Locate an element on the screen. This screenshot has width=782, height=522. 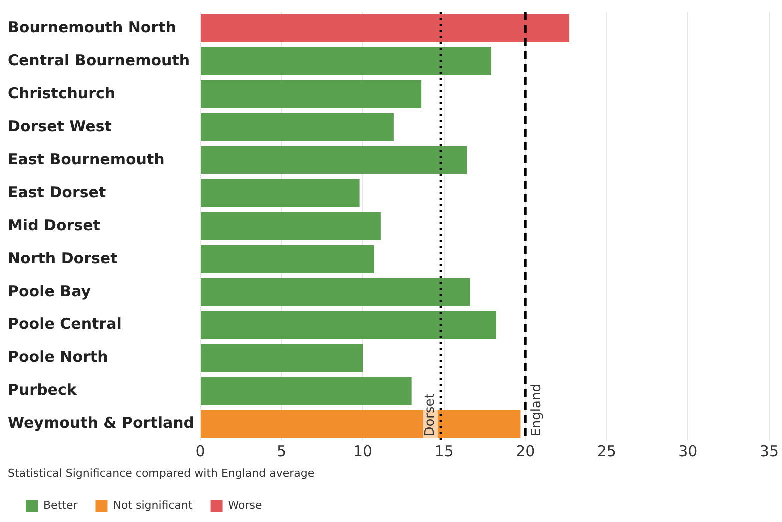
legend-label: Better is located at coordinates (61, 505).